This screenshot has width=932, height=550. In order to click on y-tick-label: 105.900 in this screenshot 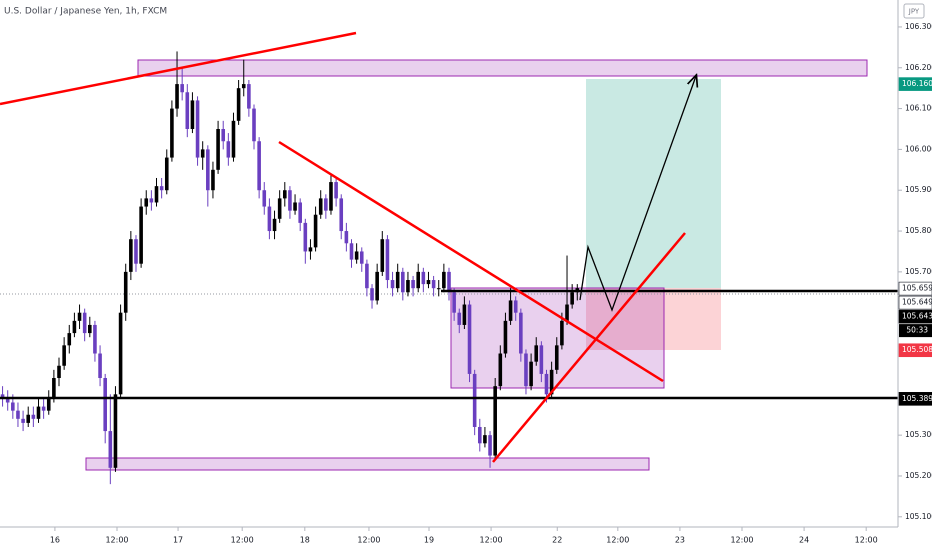, I will do `click(918, 189)`.